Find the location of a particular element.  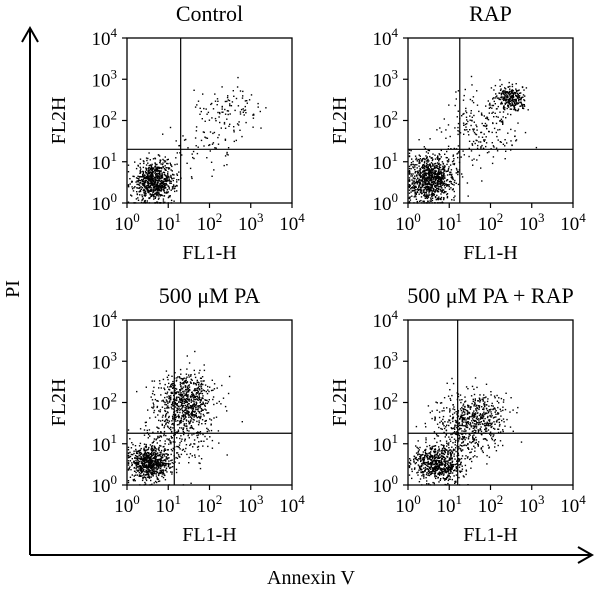

x-tick-label: 10³ is located at coordinates (251, 222).